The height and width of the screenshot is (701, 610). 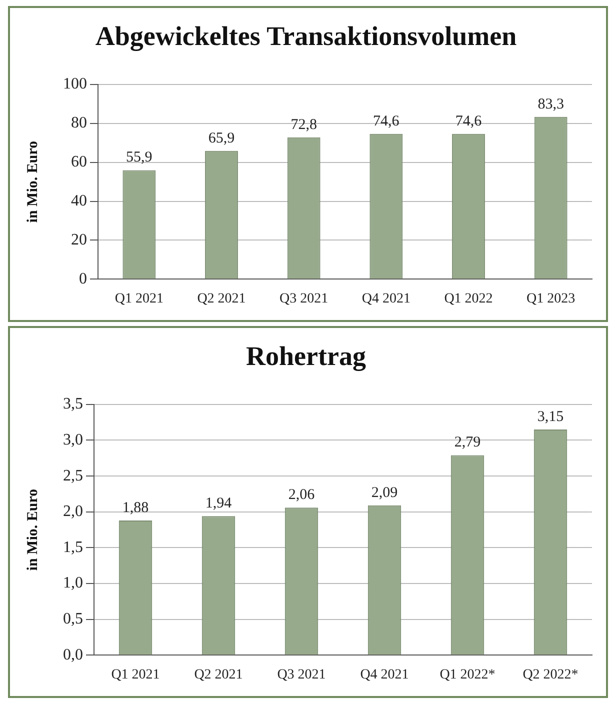 What do you see at coordinates (83, 279) in the screenshot?
I see `y-tick-label: 0` at bounding box center [83, 279].